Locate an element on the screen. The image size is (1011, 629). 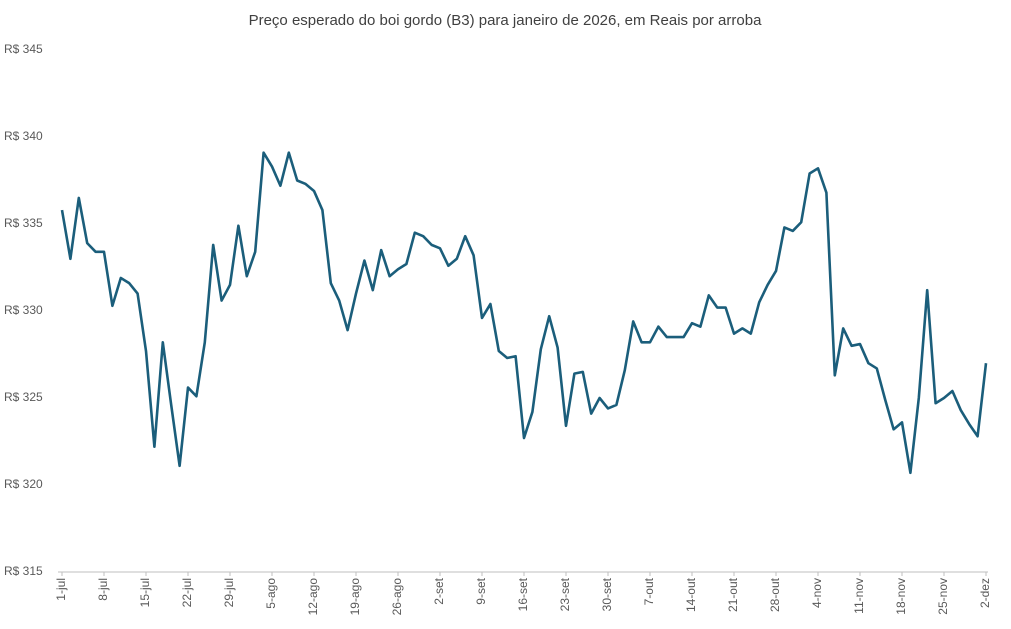
x-tick-label: 22-jul is located at coordinates (187, 592).